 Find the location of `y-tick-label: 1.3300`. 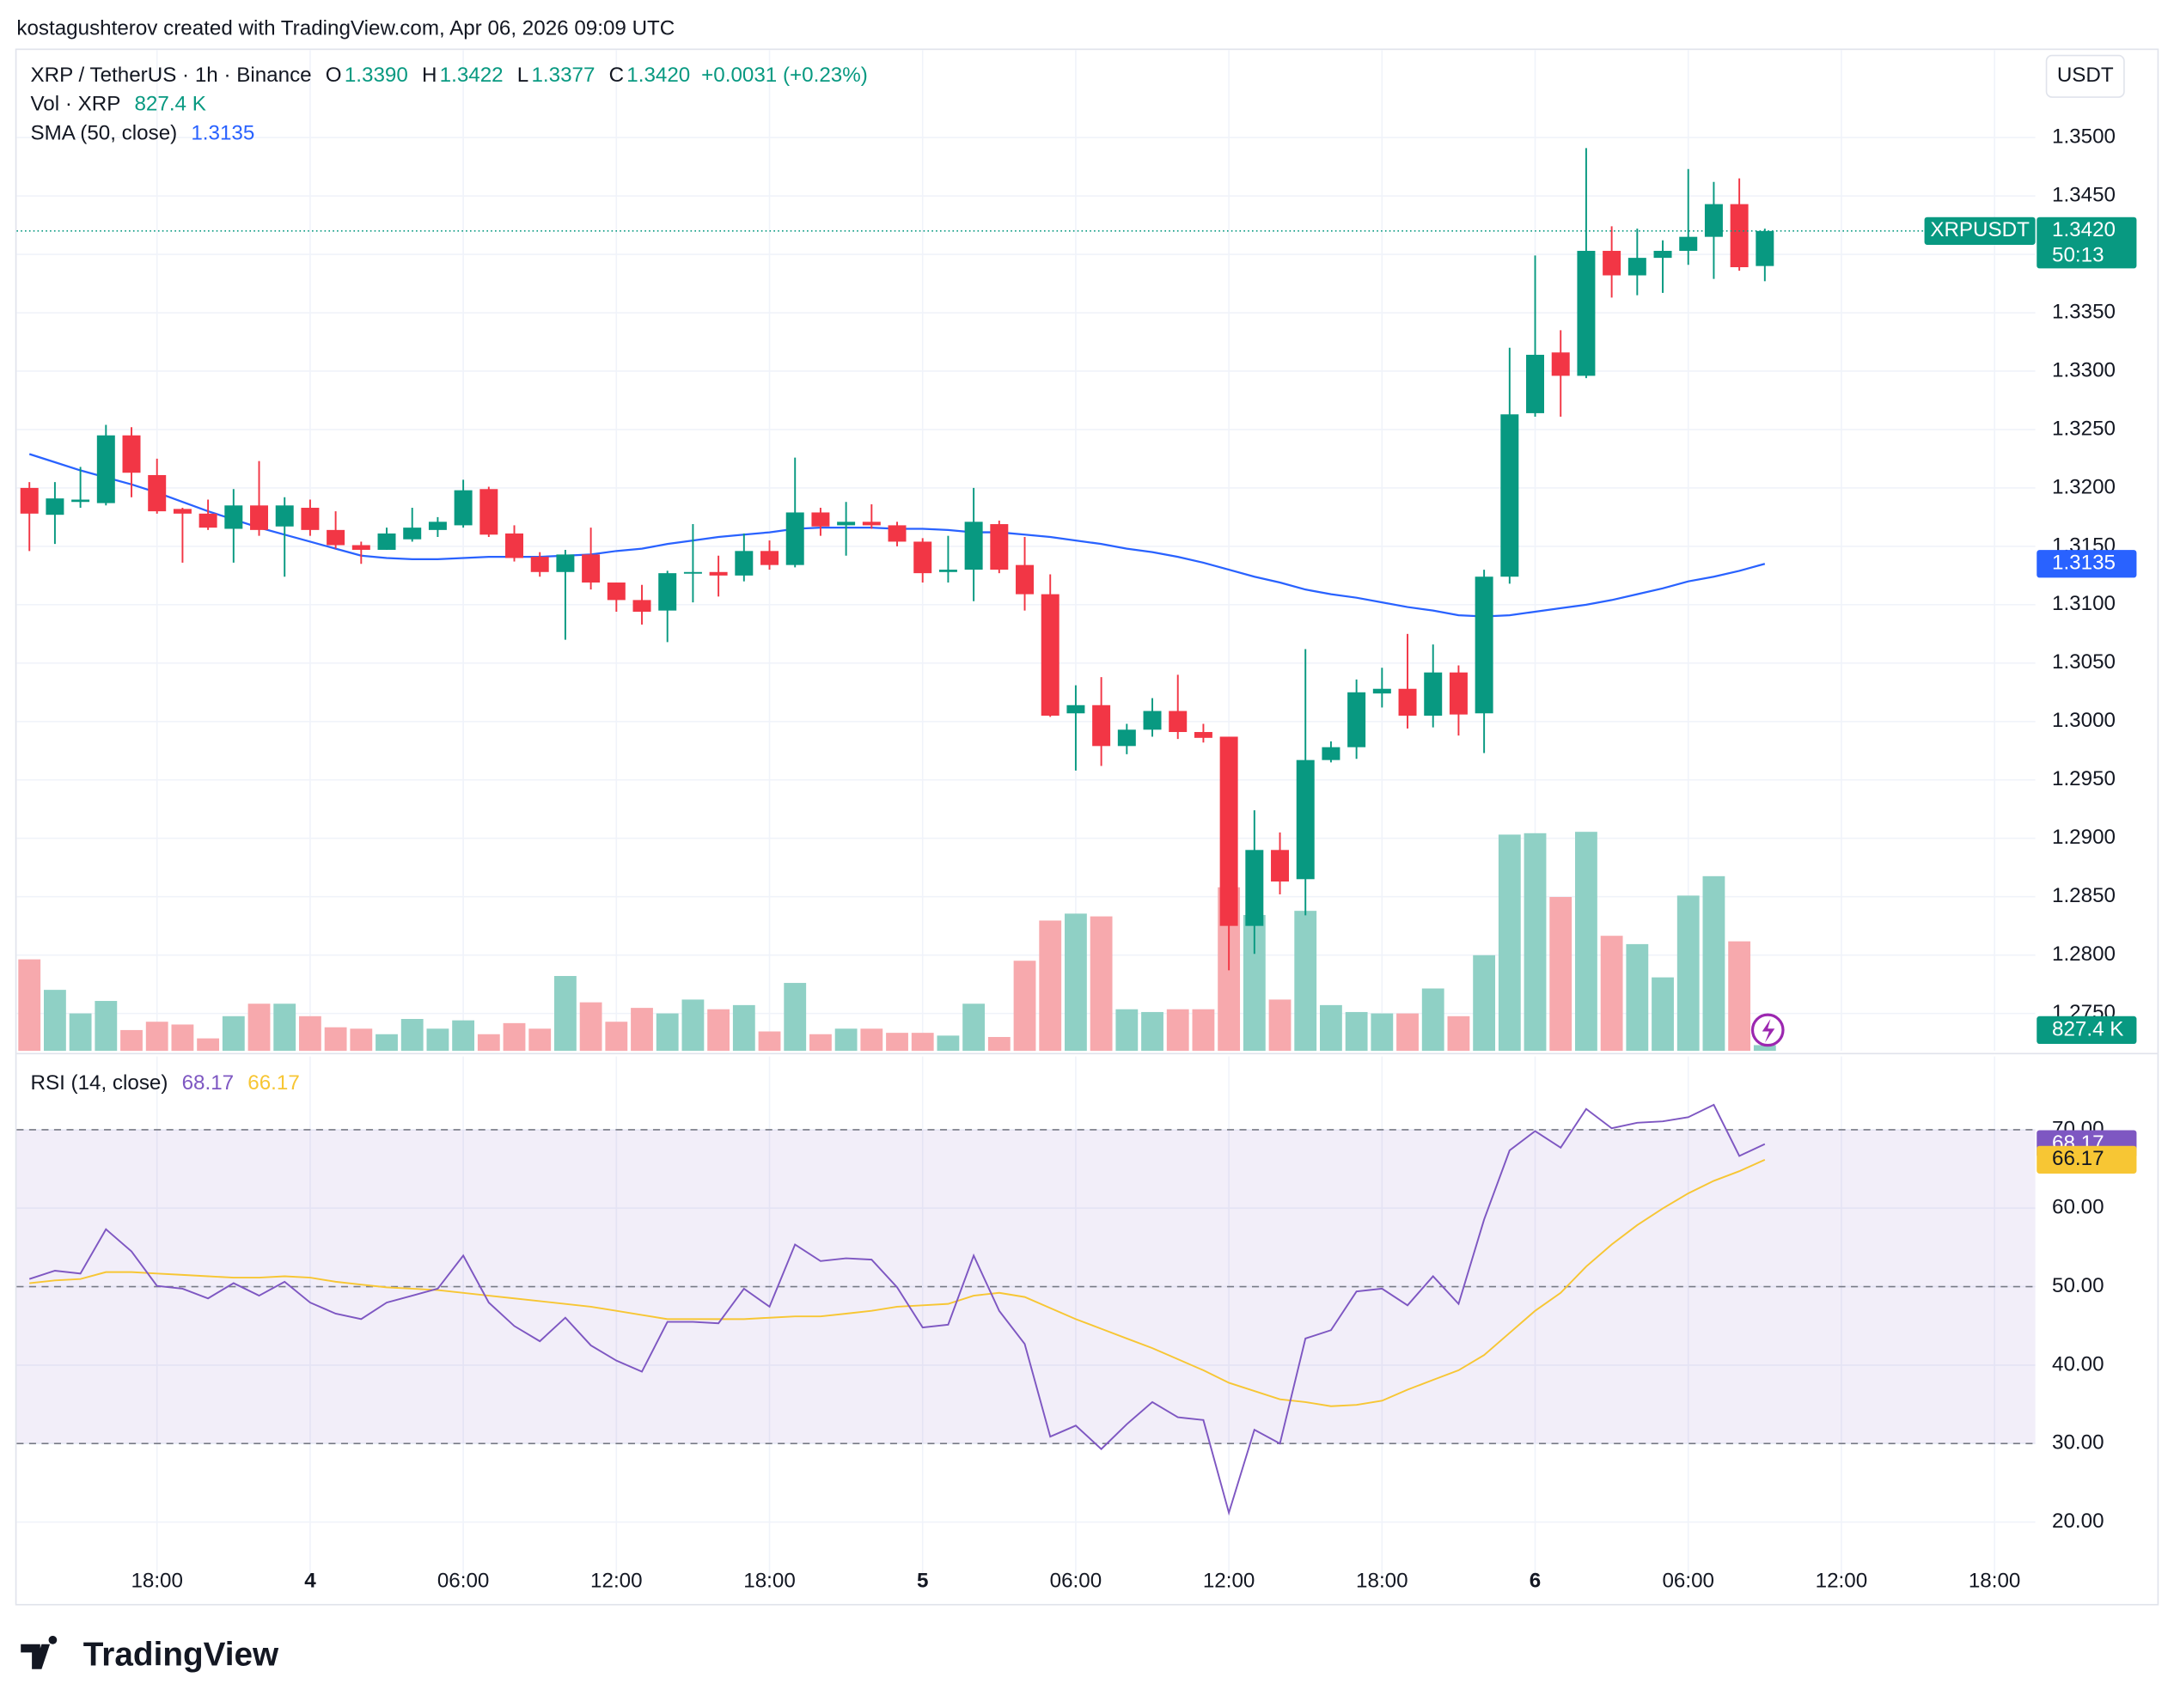

y-tick-label: 1.3300 is located at coordinates (2084, 369).